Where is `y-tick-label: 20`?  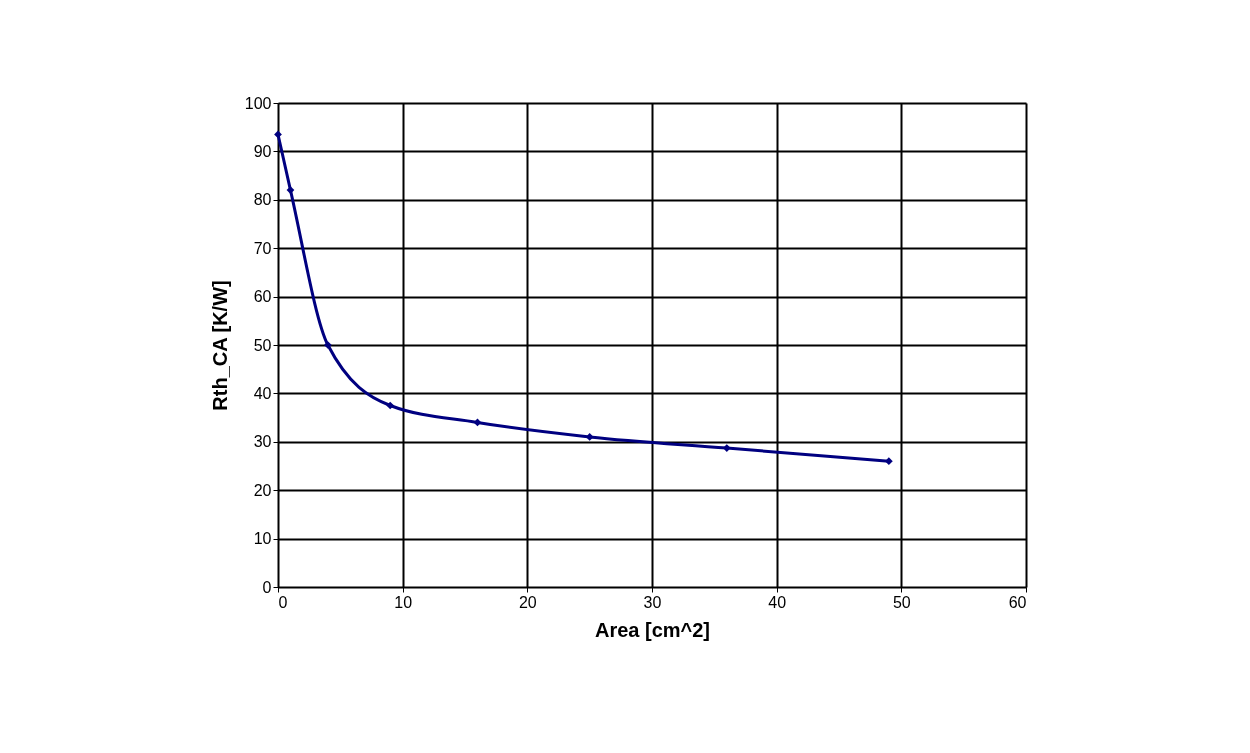
y-tick-label: 20 is located at coordinates (262, 490).